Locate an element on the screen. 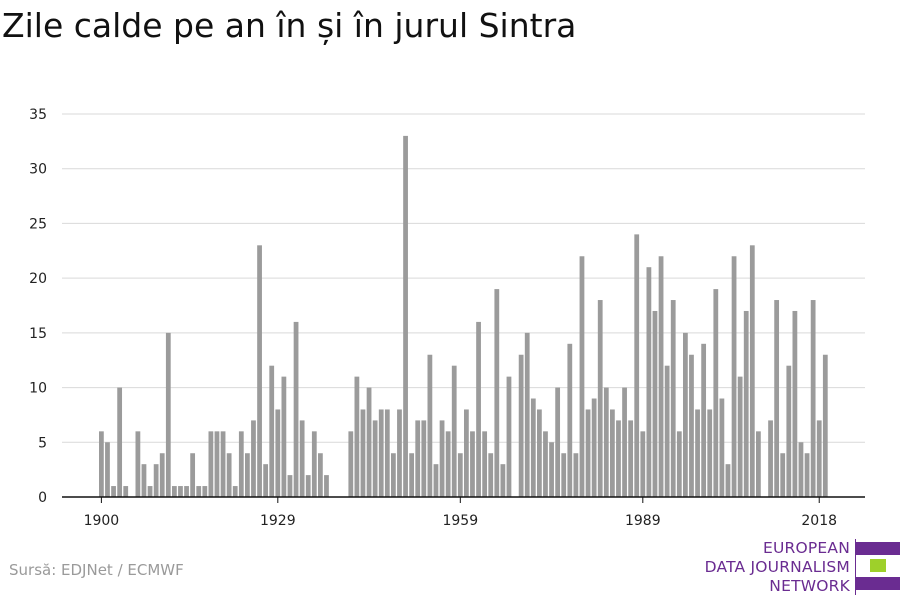 The image size is (900, 600). x-tick-label: 1959 is located at coordinates (460, 521).